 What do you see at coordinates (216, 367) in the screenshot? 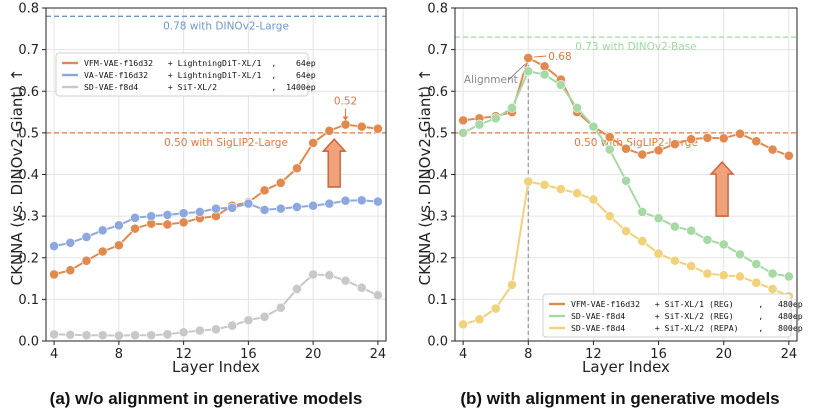
I see `x-axis-label-a: Layer Index` at bounding box center [216, 367].